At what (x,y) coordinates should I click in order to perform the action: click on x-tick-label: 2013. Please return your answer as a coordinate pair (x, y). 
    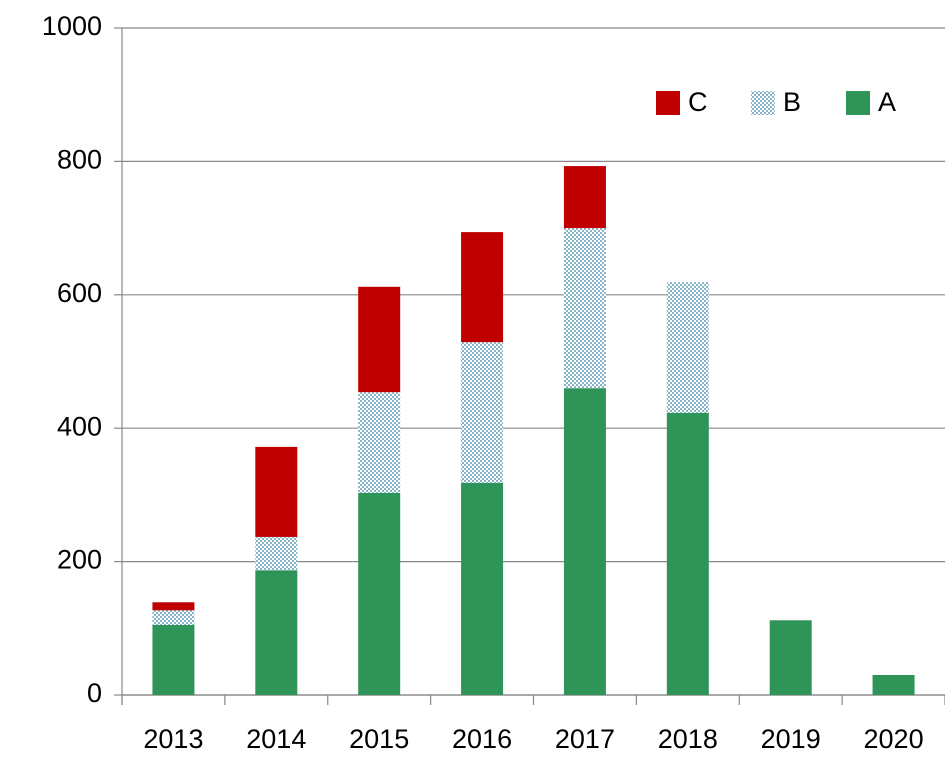
    Looking at the image, I should click on (173, 739).